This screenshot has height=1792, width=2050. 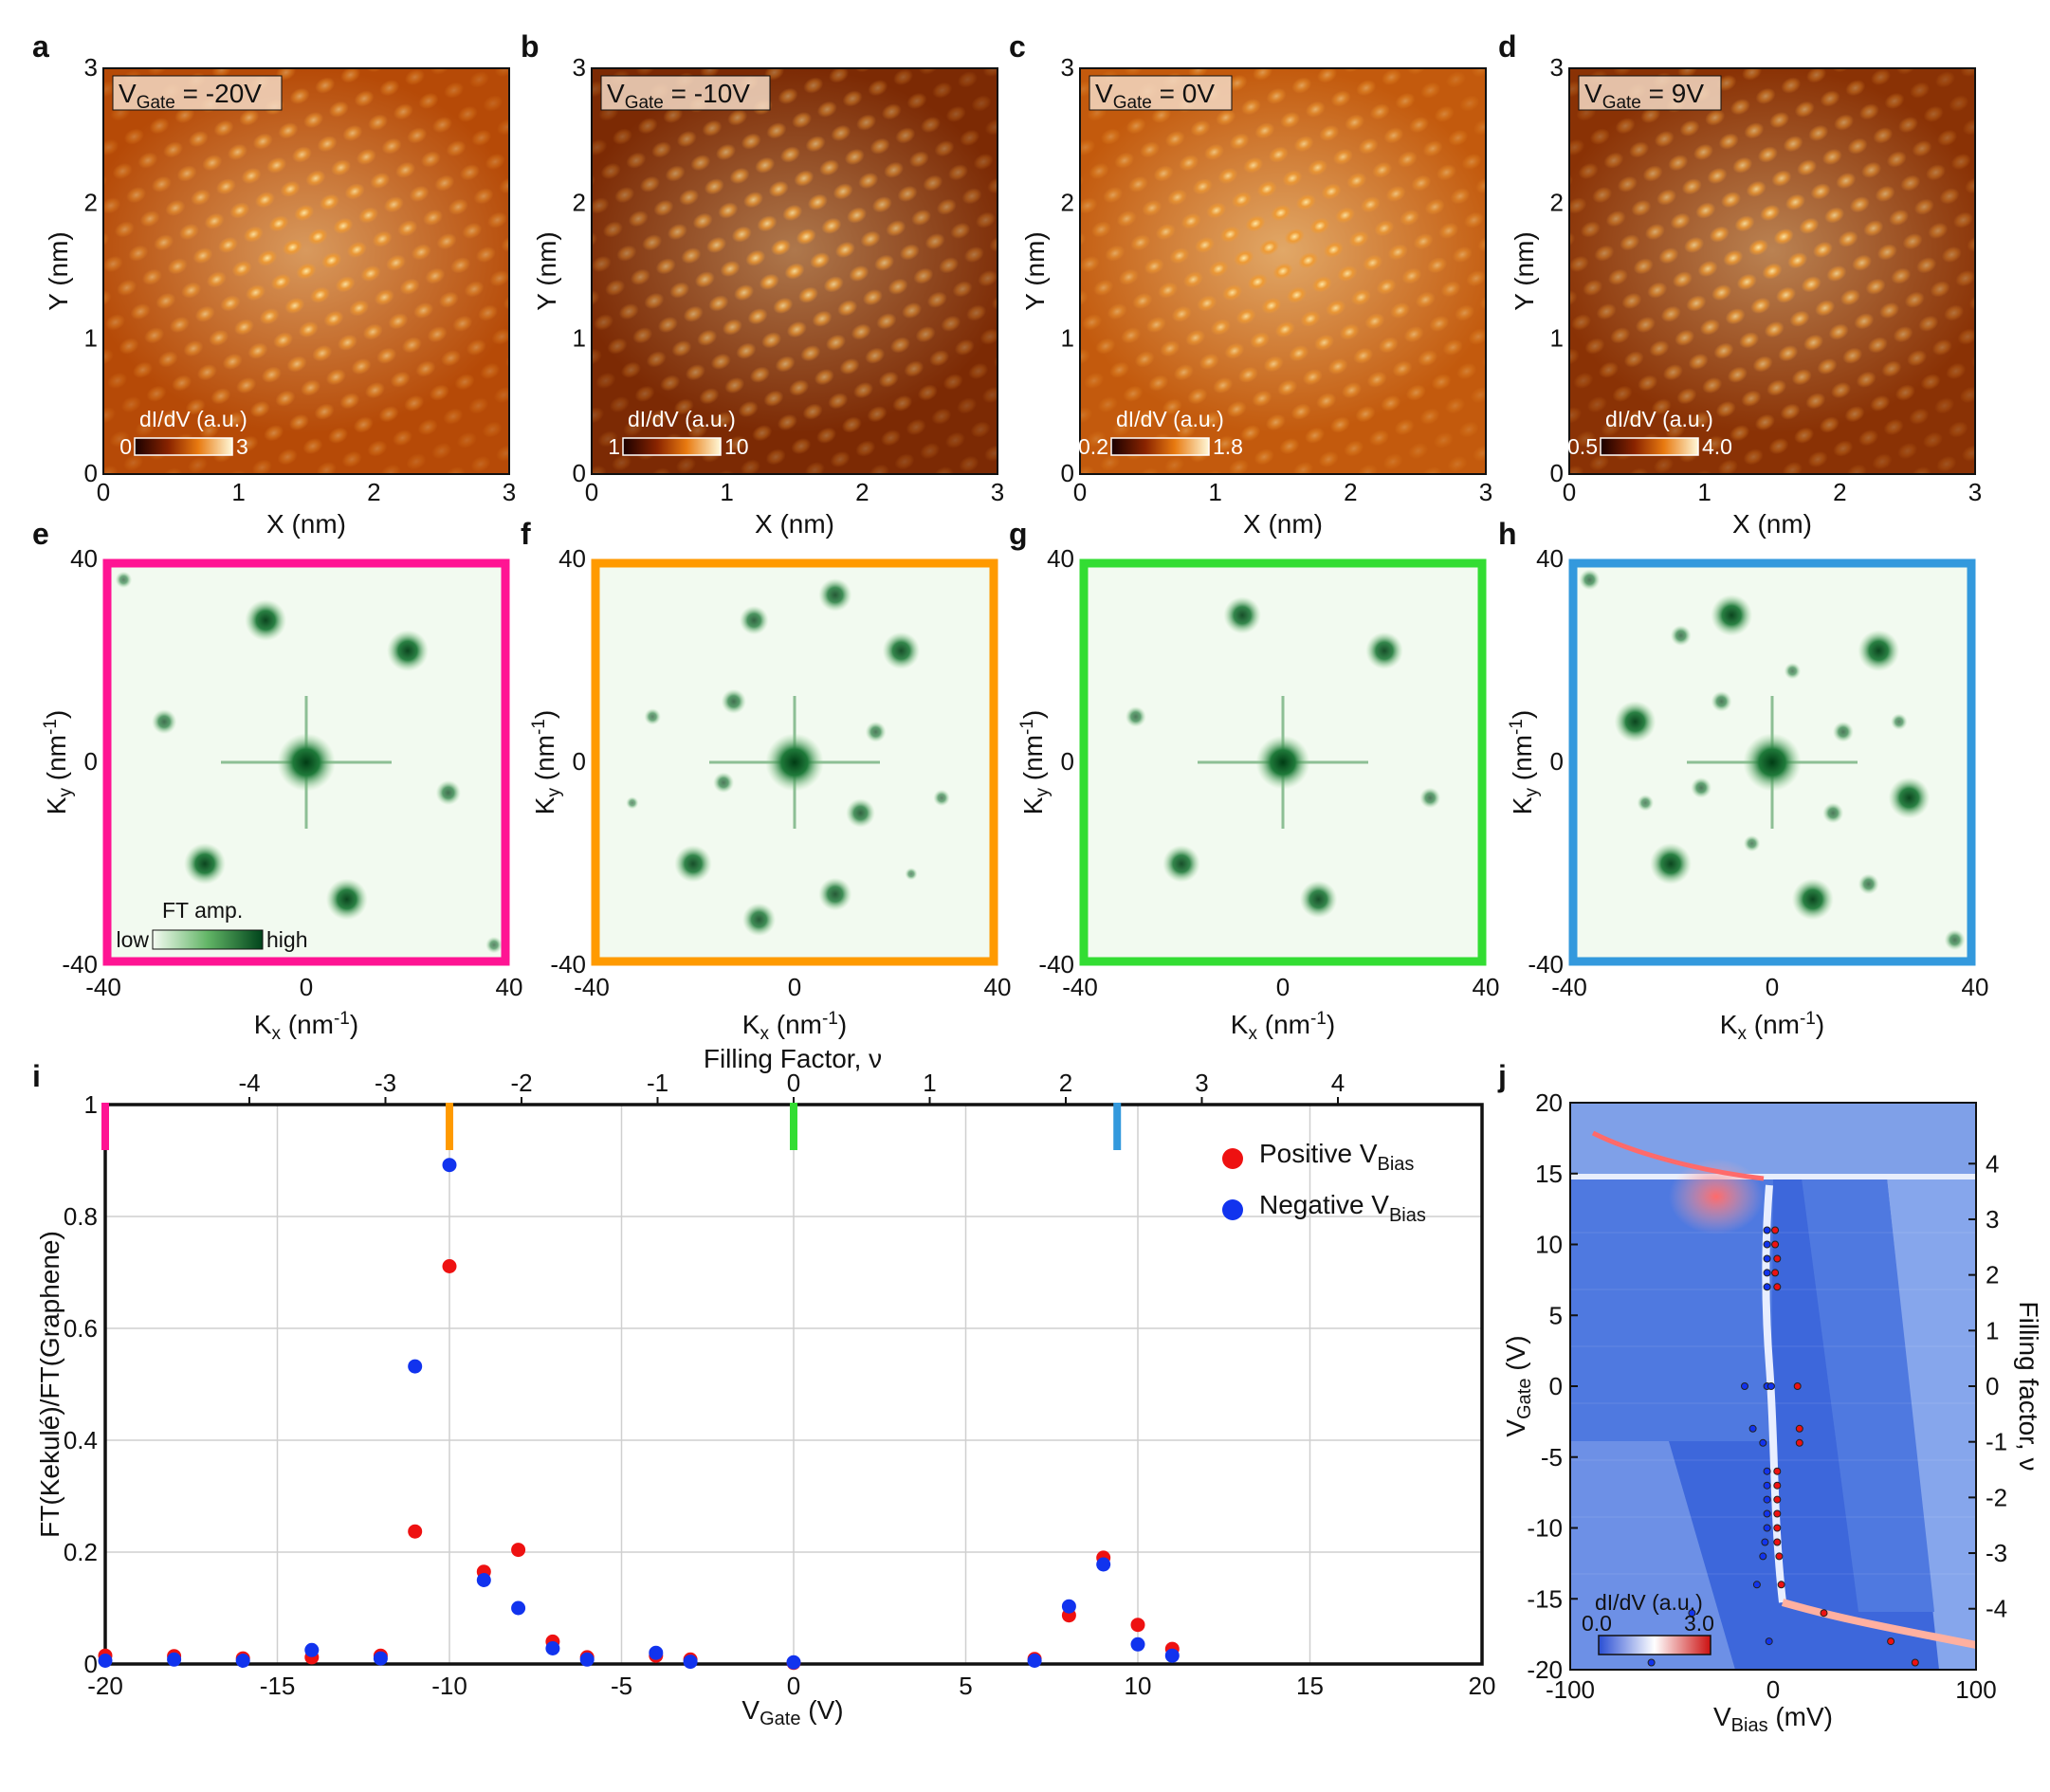 I want to click on panel-label-f: f, so click(x=526, y=534).